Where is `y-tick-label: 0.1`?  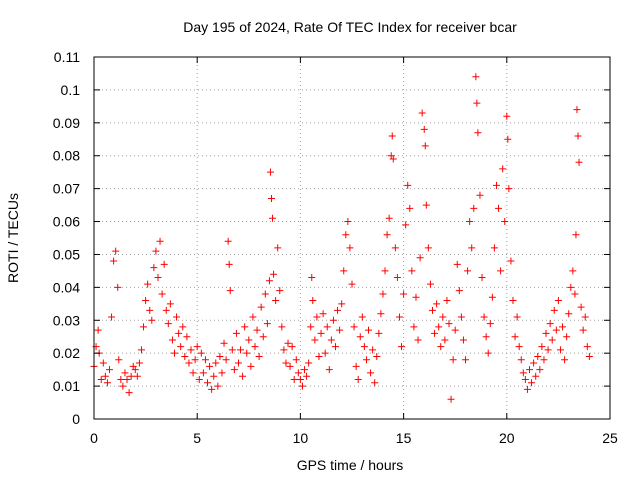
y-tick-label: 0.1 is located at coordinates (71, 90).